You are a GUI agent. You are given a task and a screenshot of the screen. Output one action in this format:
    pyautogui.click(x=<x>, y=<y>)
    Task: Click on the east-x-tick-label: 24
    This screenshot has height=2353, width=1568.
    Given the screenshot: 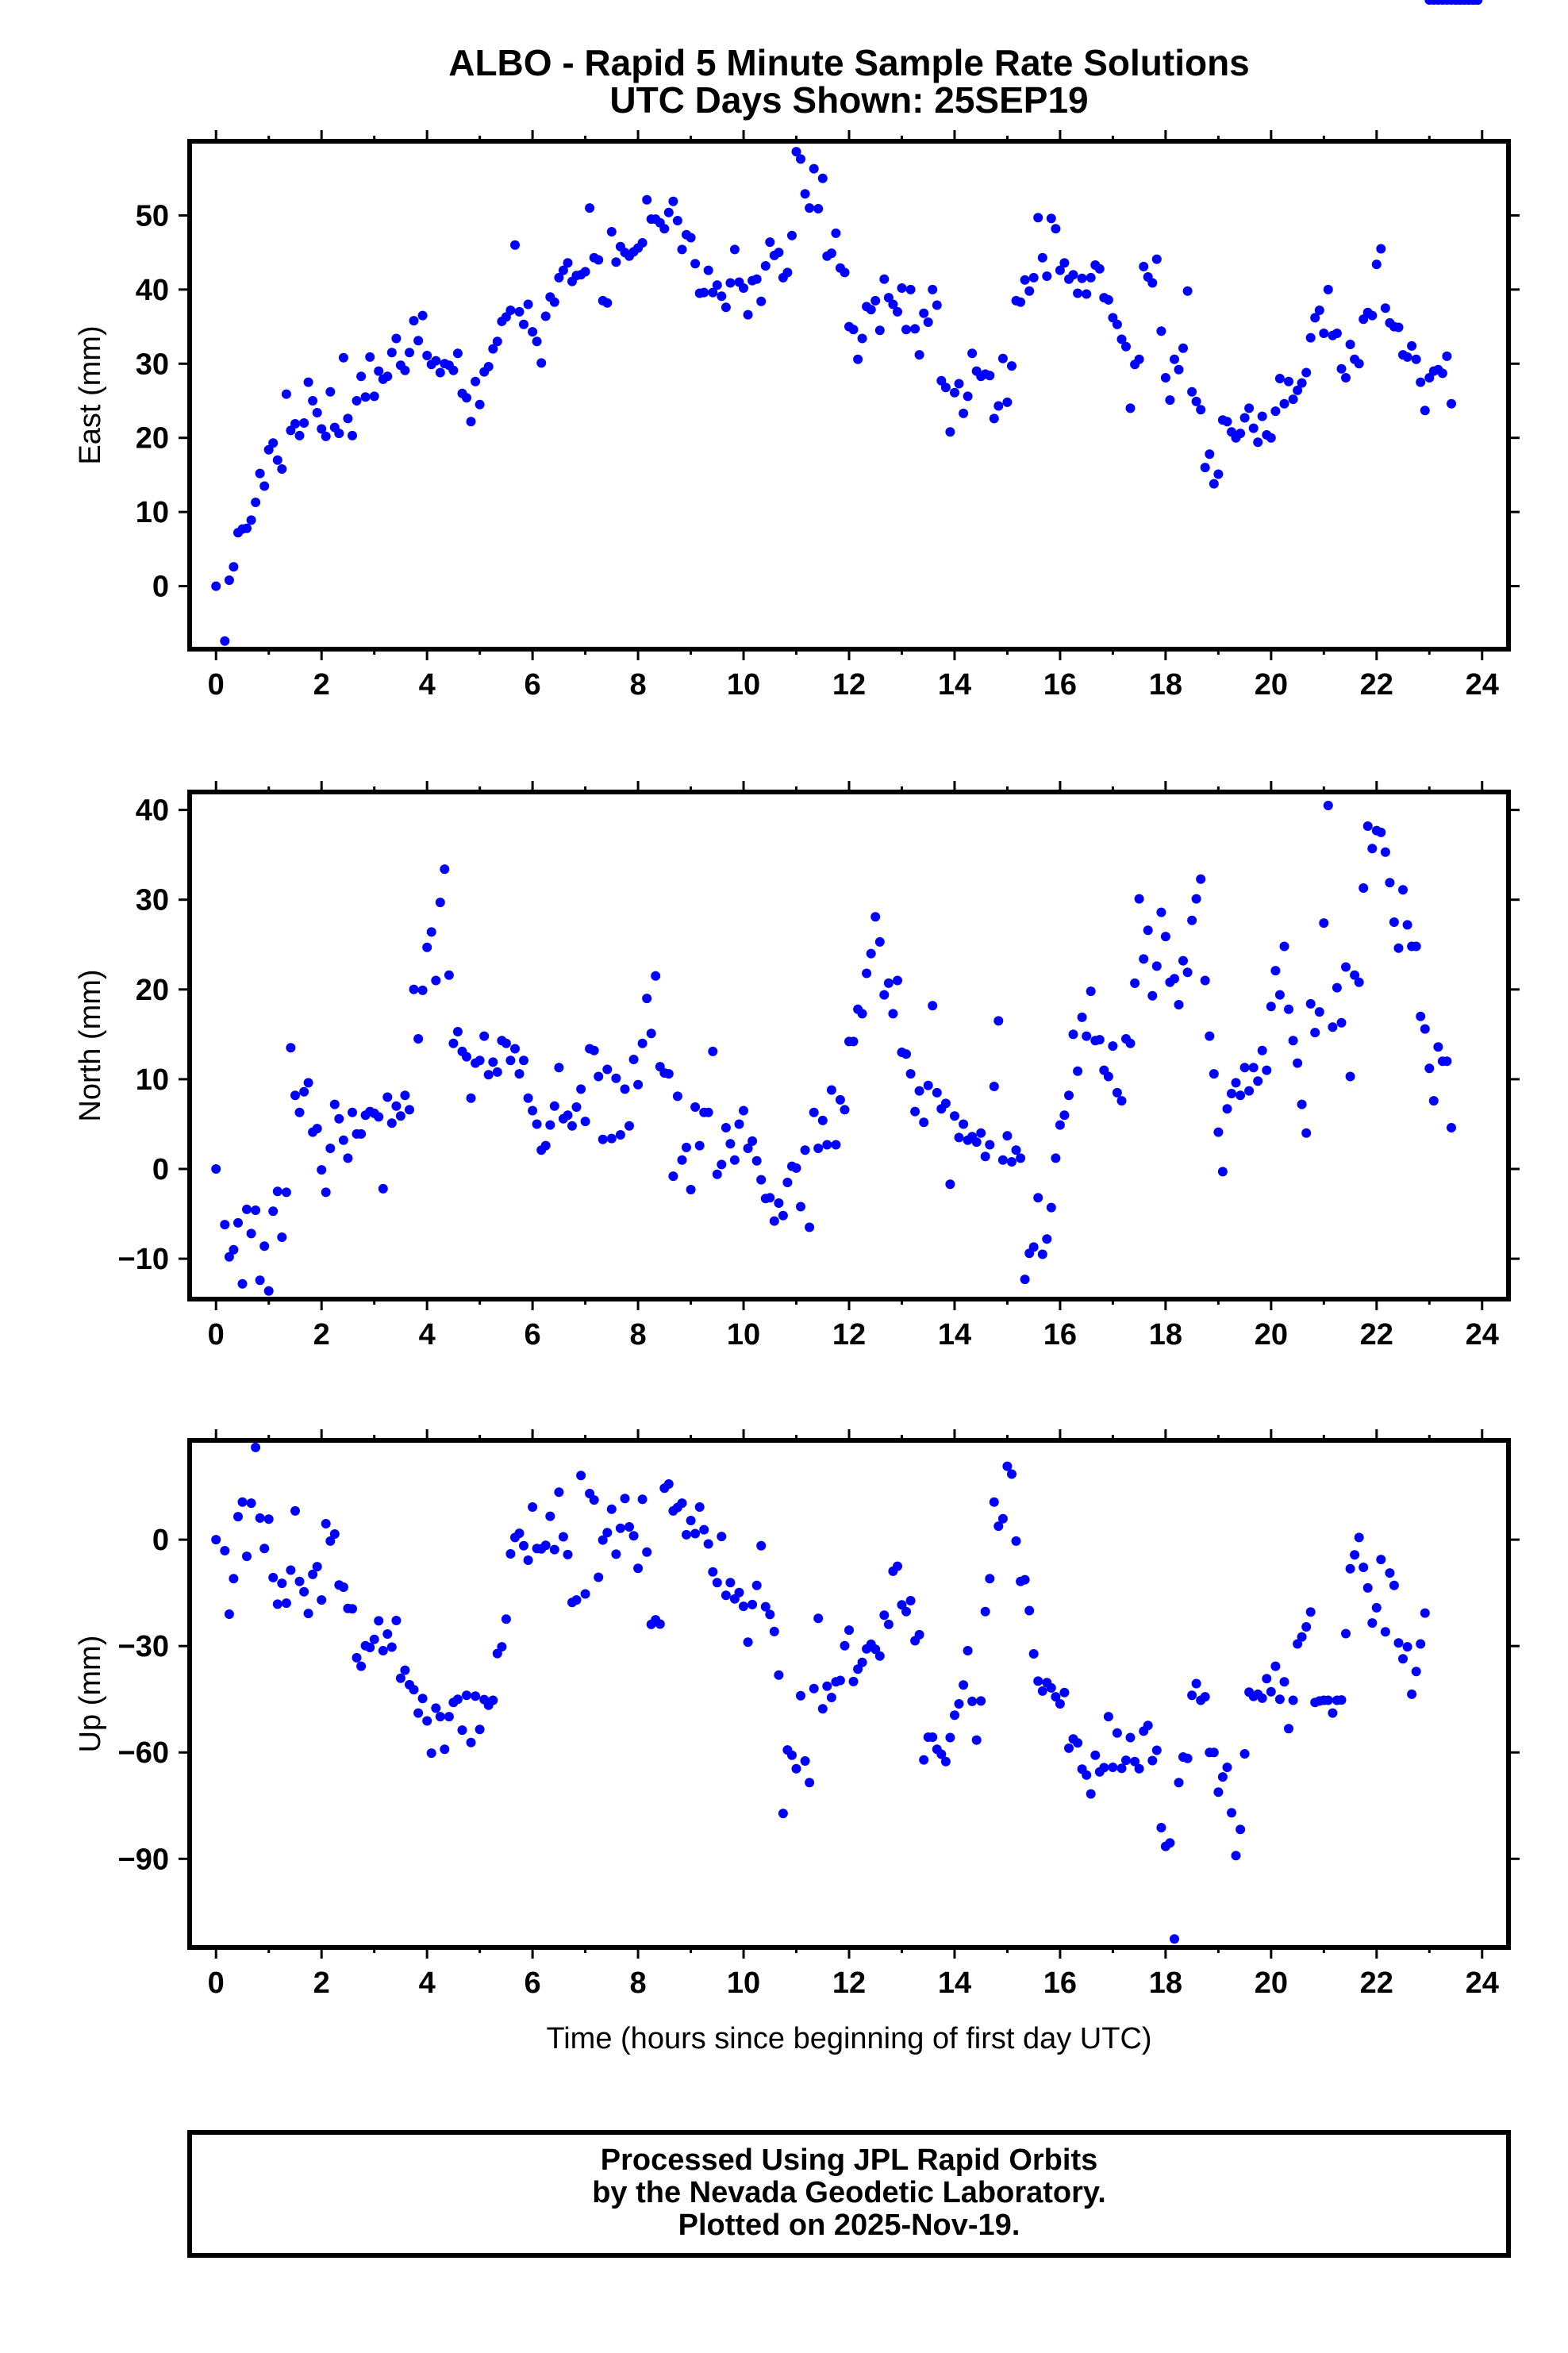 What is the action you would take?
    pyautogui.click(x=1482, y=685)
    